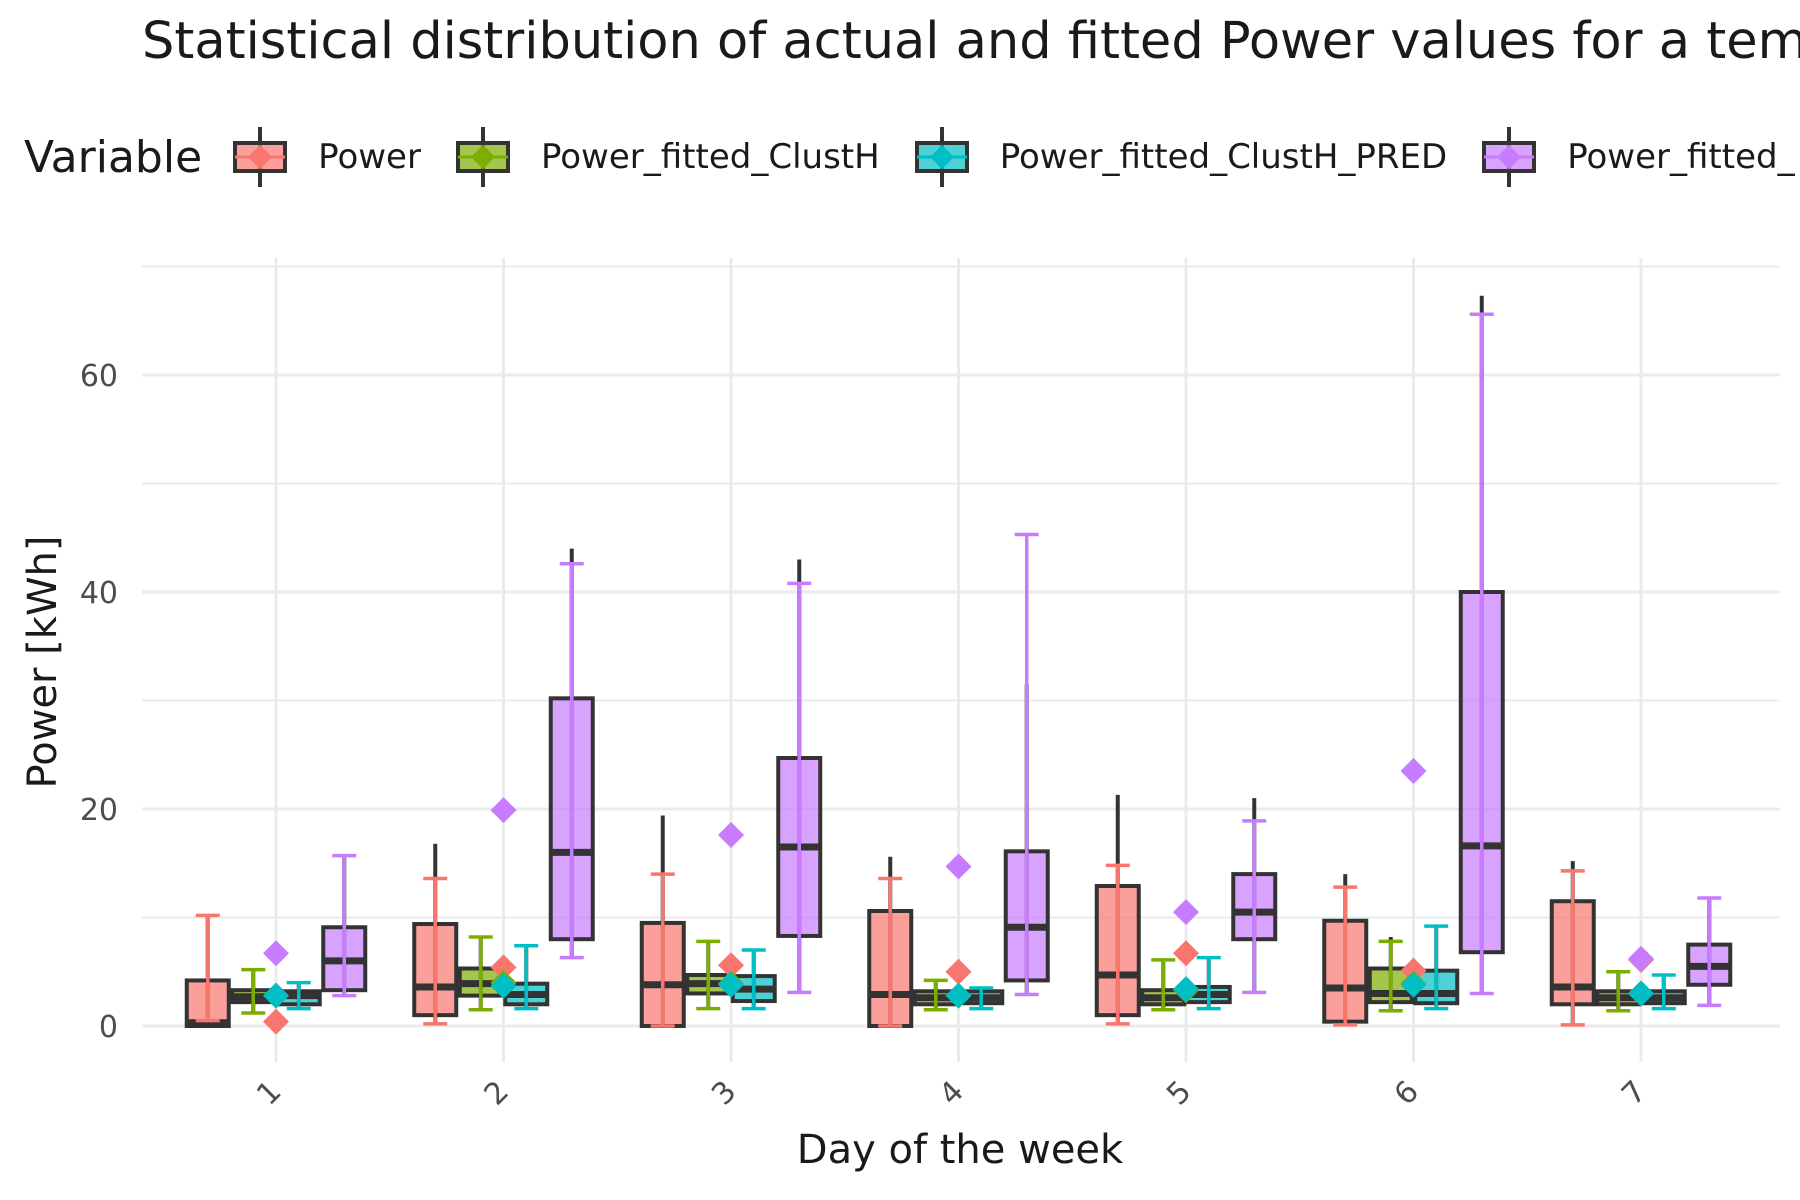 Image resolution: width=1800 pixels, height=1200 pixels. I want to click on box-Power_fitted_-5, so click(1254, 896).